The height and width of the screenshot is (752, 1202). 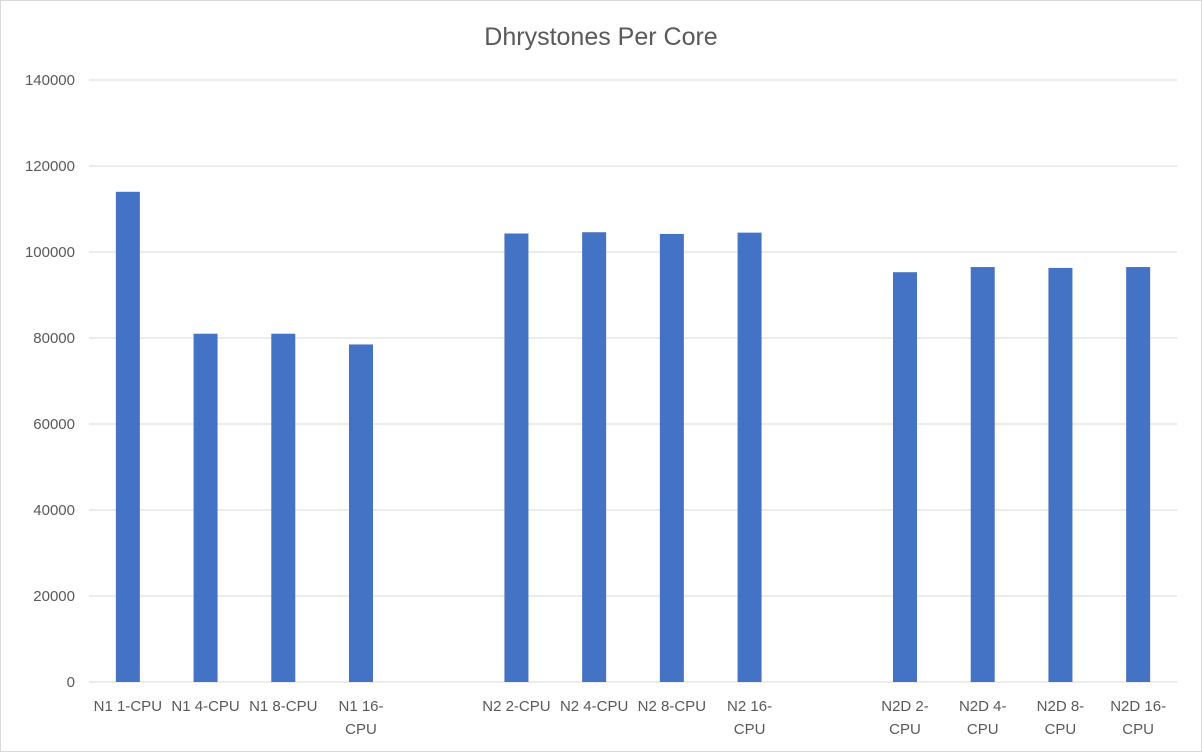 I want to click on x-category-label: N2D 2-, so click(x=905, y=706).